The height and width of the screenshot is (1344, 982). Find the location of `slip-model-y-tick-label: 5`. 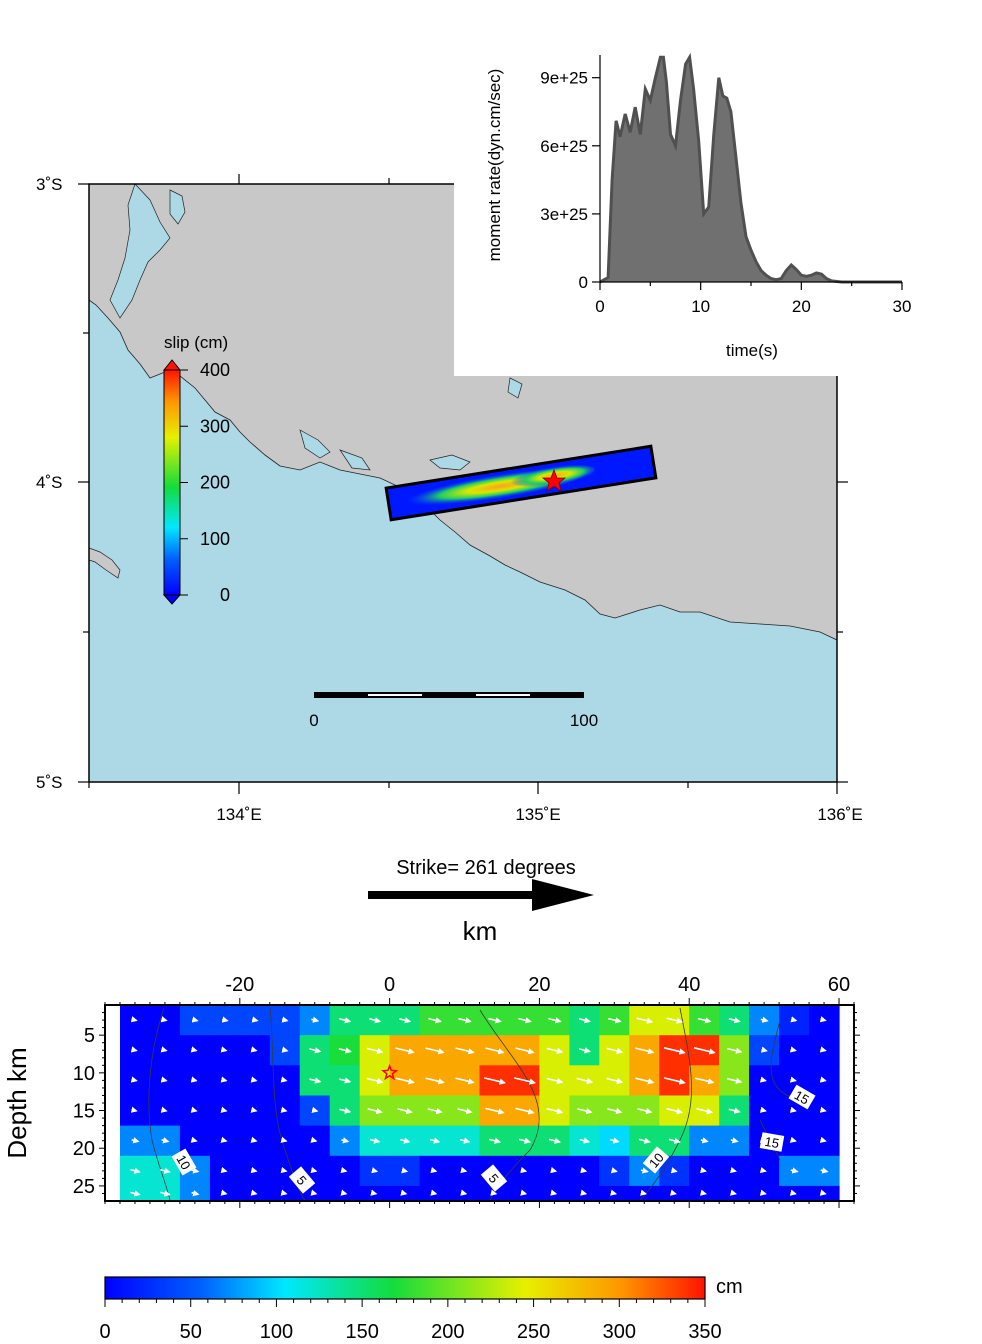

slip-model-y-tick-label: 5 is located at coordinates (89, 1036).